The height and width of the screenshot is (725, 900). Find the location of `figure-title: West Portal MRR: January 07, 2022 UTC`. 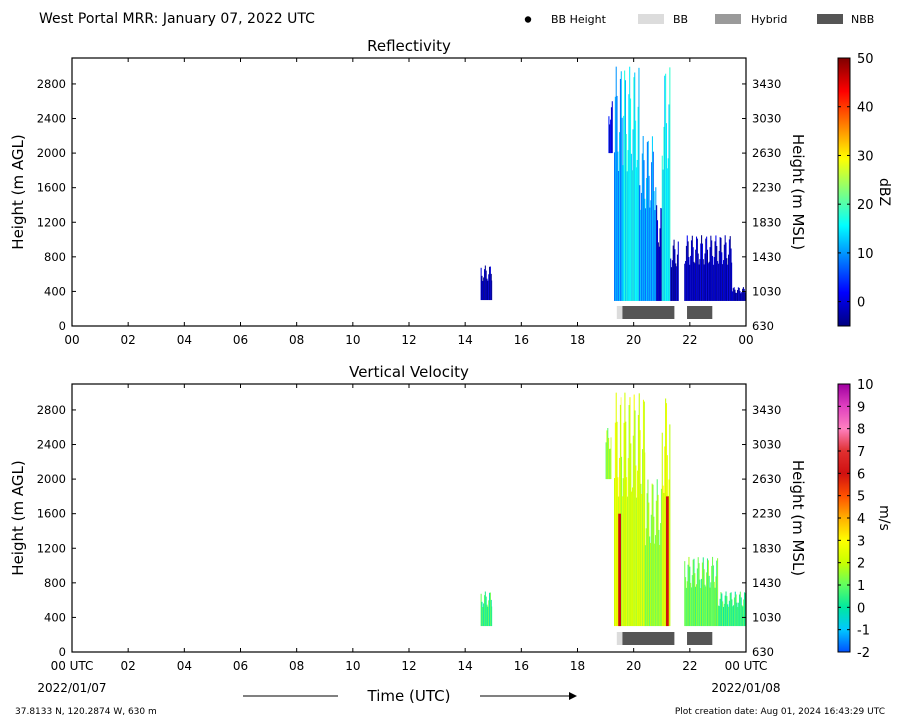

figure-title: West Portal MRR: January 07, 2022 UTC is located at coordinates (177, 19).